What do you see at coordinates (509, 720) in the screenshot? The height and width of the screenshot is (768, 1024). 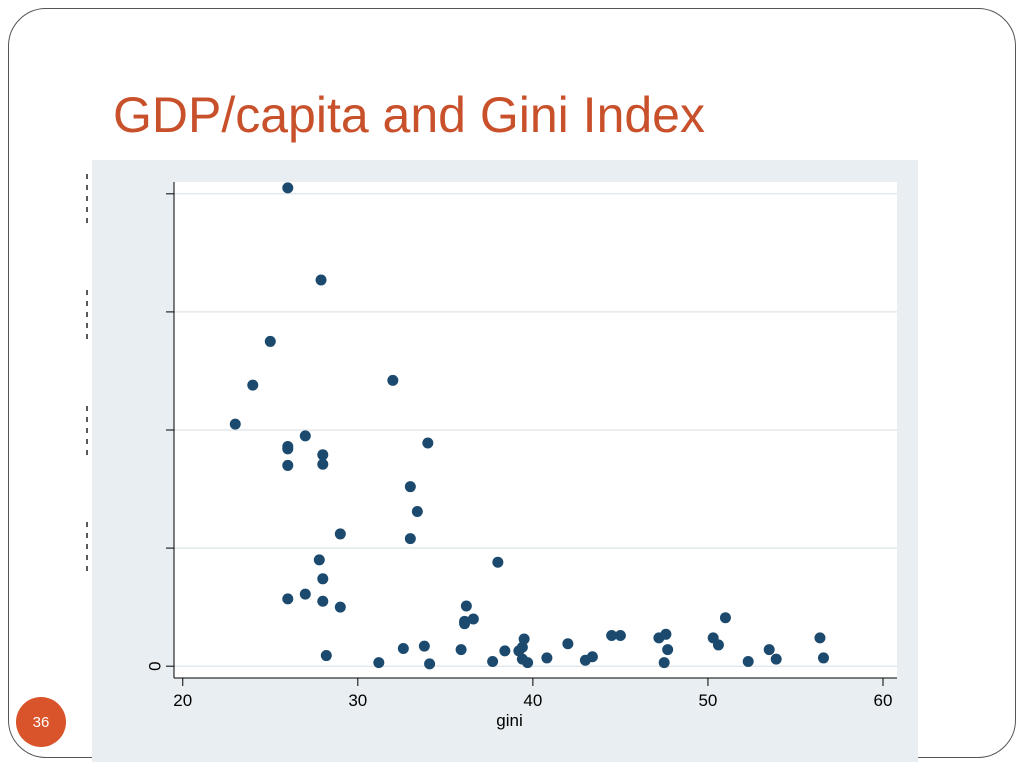 I see `x-axis-label: gini` at bounding box center [509, 720].